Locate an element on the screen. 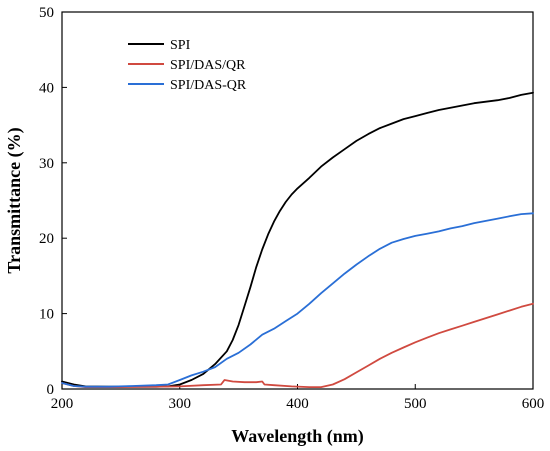 Image resolution: width=550 pixels, height=451 pixels. legend: SPI SPI/DAS/QR SPI/DAS-QR is located at coordinates (187, 65).